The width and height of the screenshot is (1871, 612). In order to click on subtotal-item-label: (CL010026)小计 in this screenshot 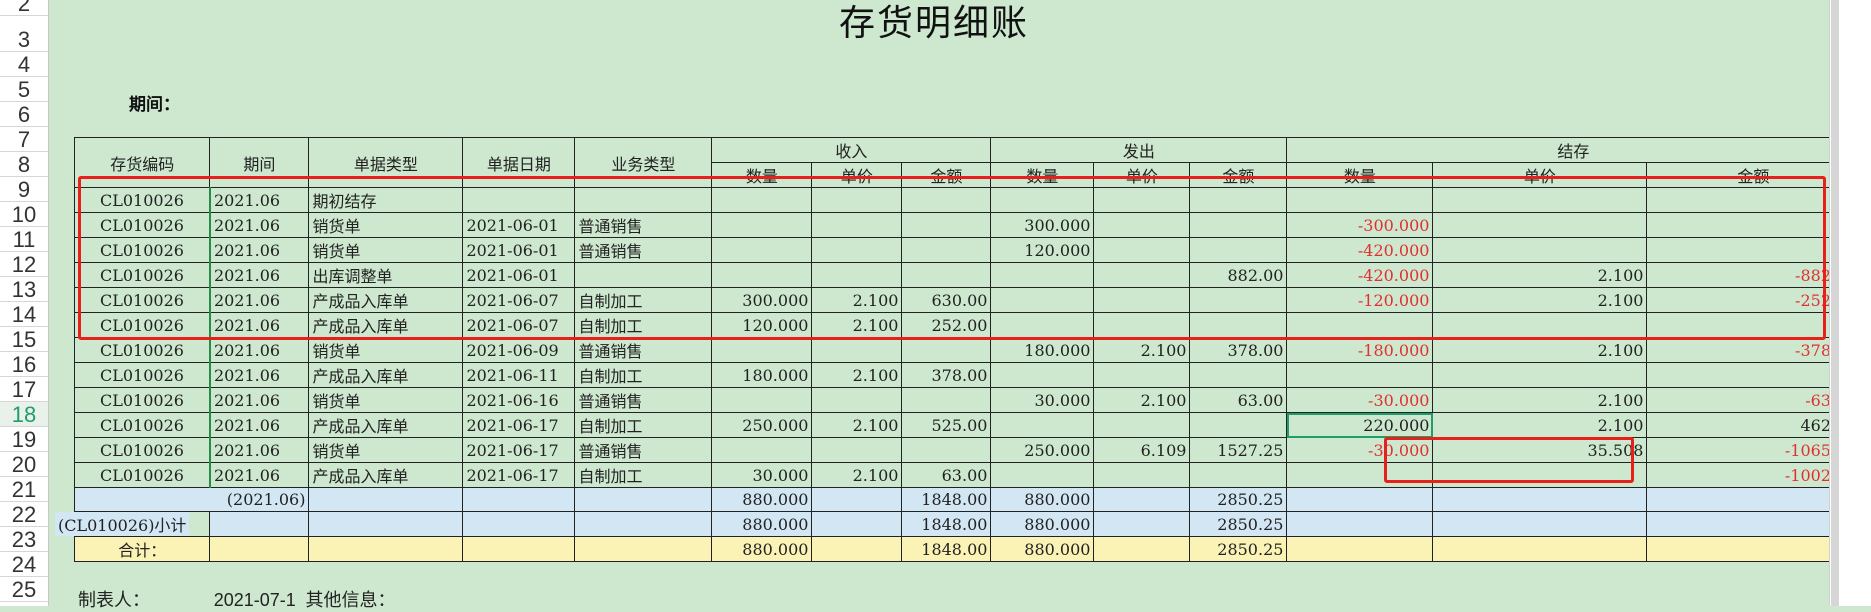, I will do `click(122, 524)`.